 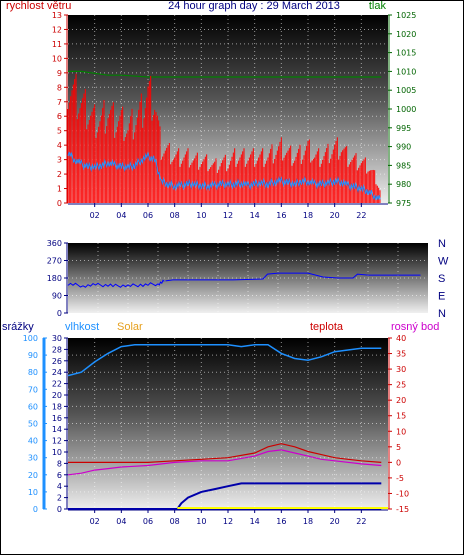 I want to click on pressure-y-tick-label: 1005, so click(x=406, y=90).